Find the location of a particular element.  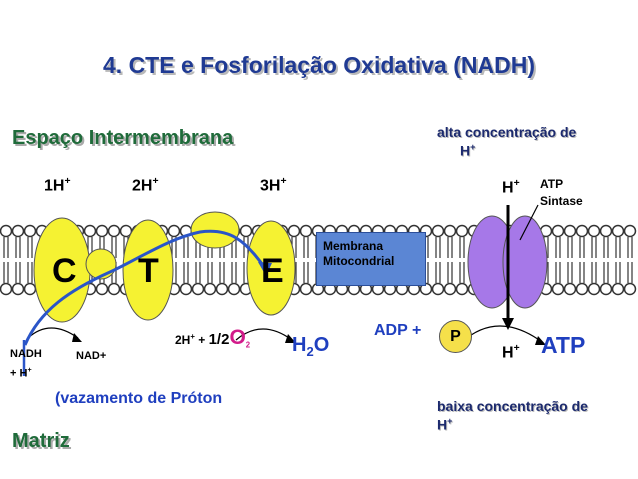

complex-e-shape is located at coordinates (271, 268).